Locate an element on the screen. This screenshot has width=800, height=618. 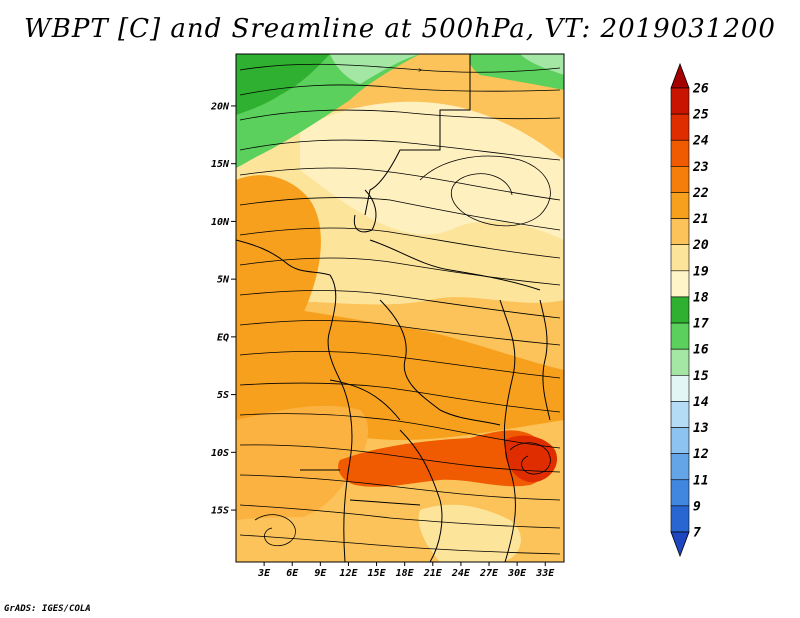
lat-label: 10S is located at coordinates (220, 453).